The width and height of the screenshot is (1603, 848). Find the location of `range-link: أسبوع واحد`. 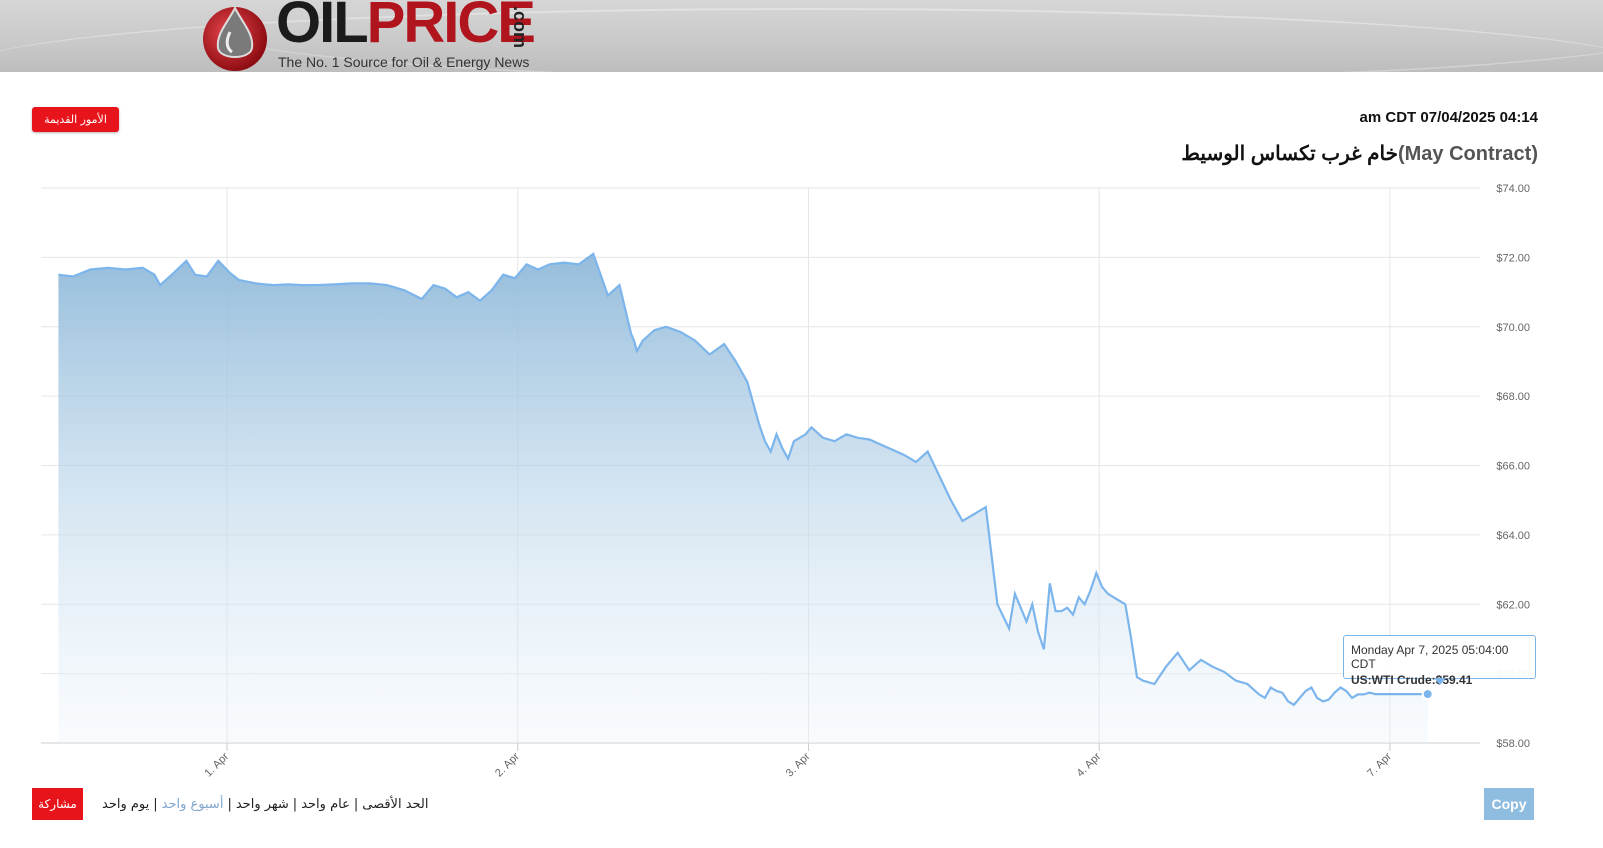

range-link: أسبوع واحد is located at coordinates (192, 804).